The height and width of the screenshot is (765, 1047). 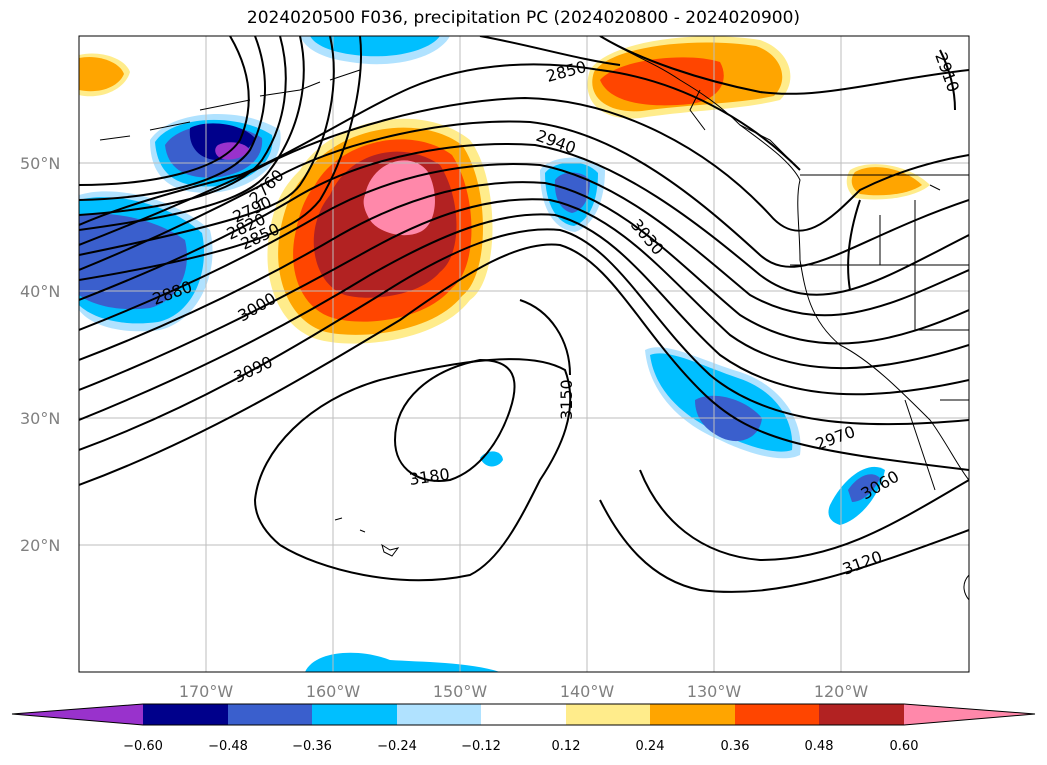 I want to click on lat-label-20: 20°N, so click(x=40, y=545).